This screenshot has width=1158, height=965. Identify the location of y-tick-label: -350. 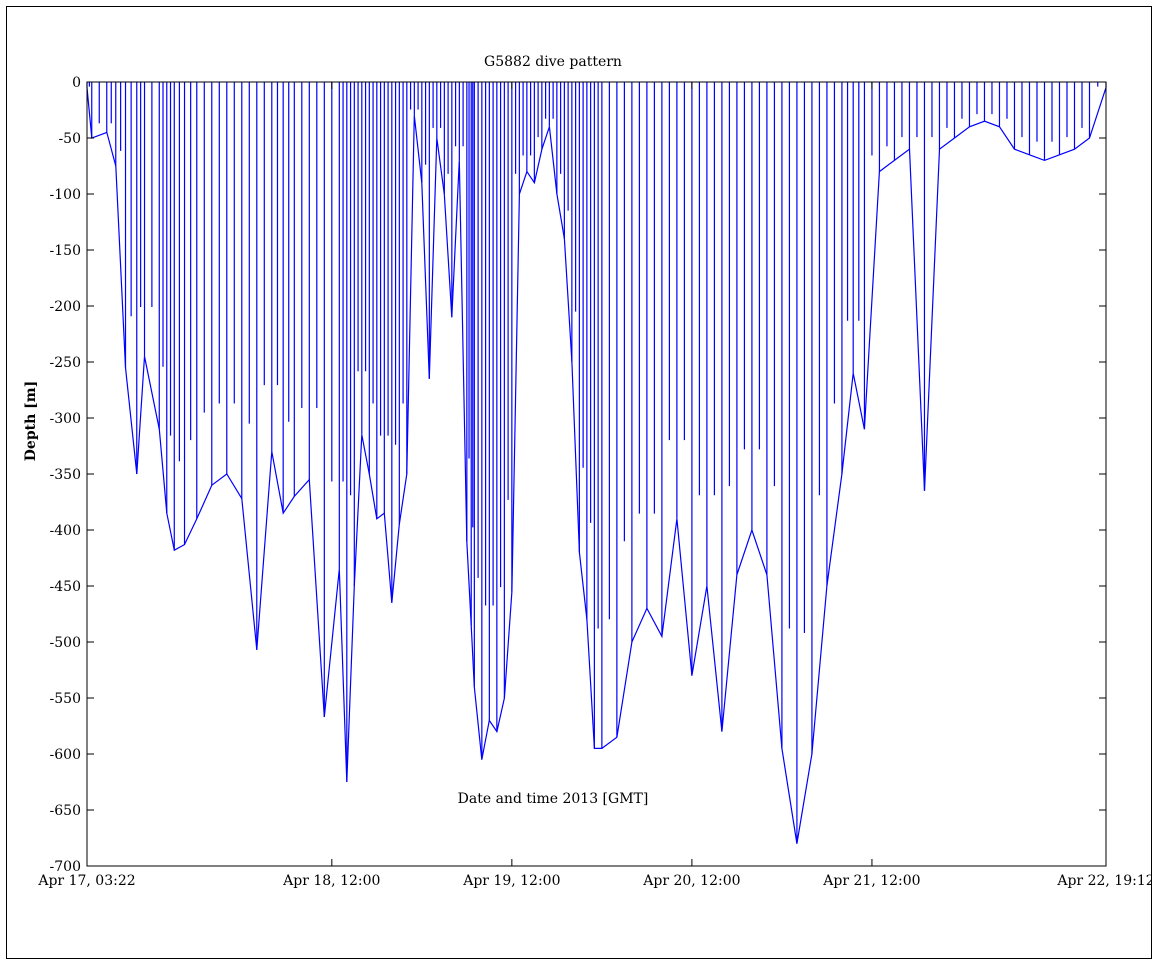
(65, 475).